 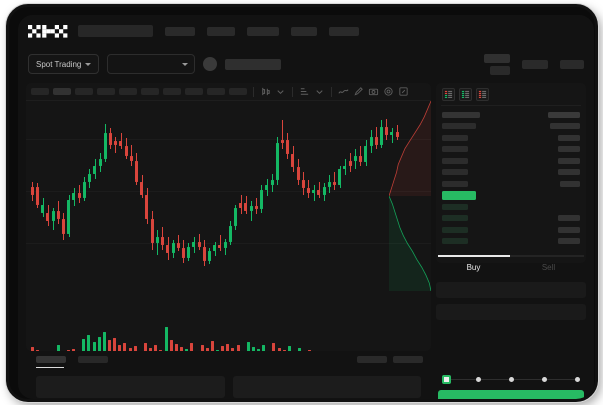 What do you see at coordinates (511, 195) in the screenshot?
I see `order-book-last-price-row` at bounding box center [511, 195].